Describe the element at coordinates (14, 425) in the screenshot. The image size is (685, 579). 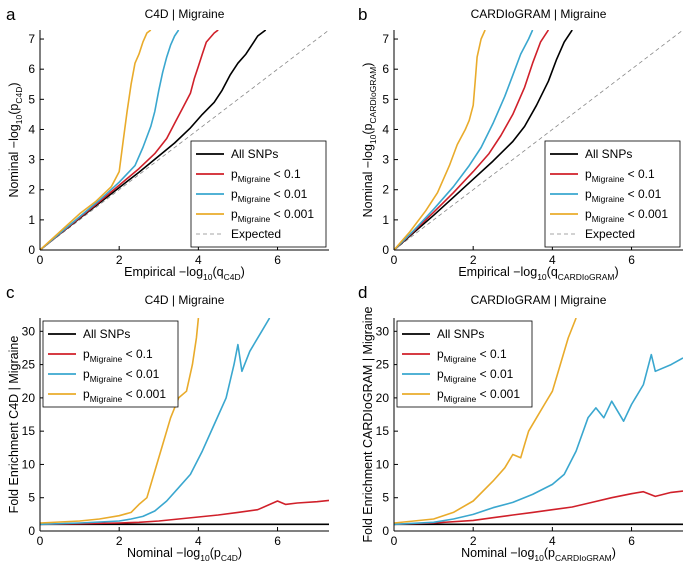
I see `y-axis-label: Fold Enrichment C4D | Migraine` at that location.